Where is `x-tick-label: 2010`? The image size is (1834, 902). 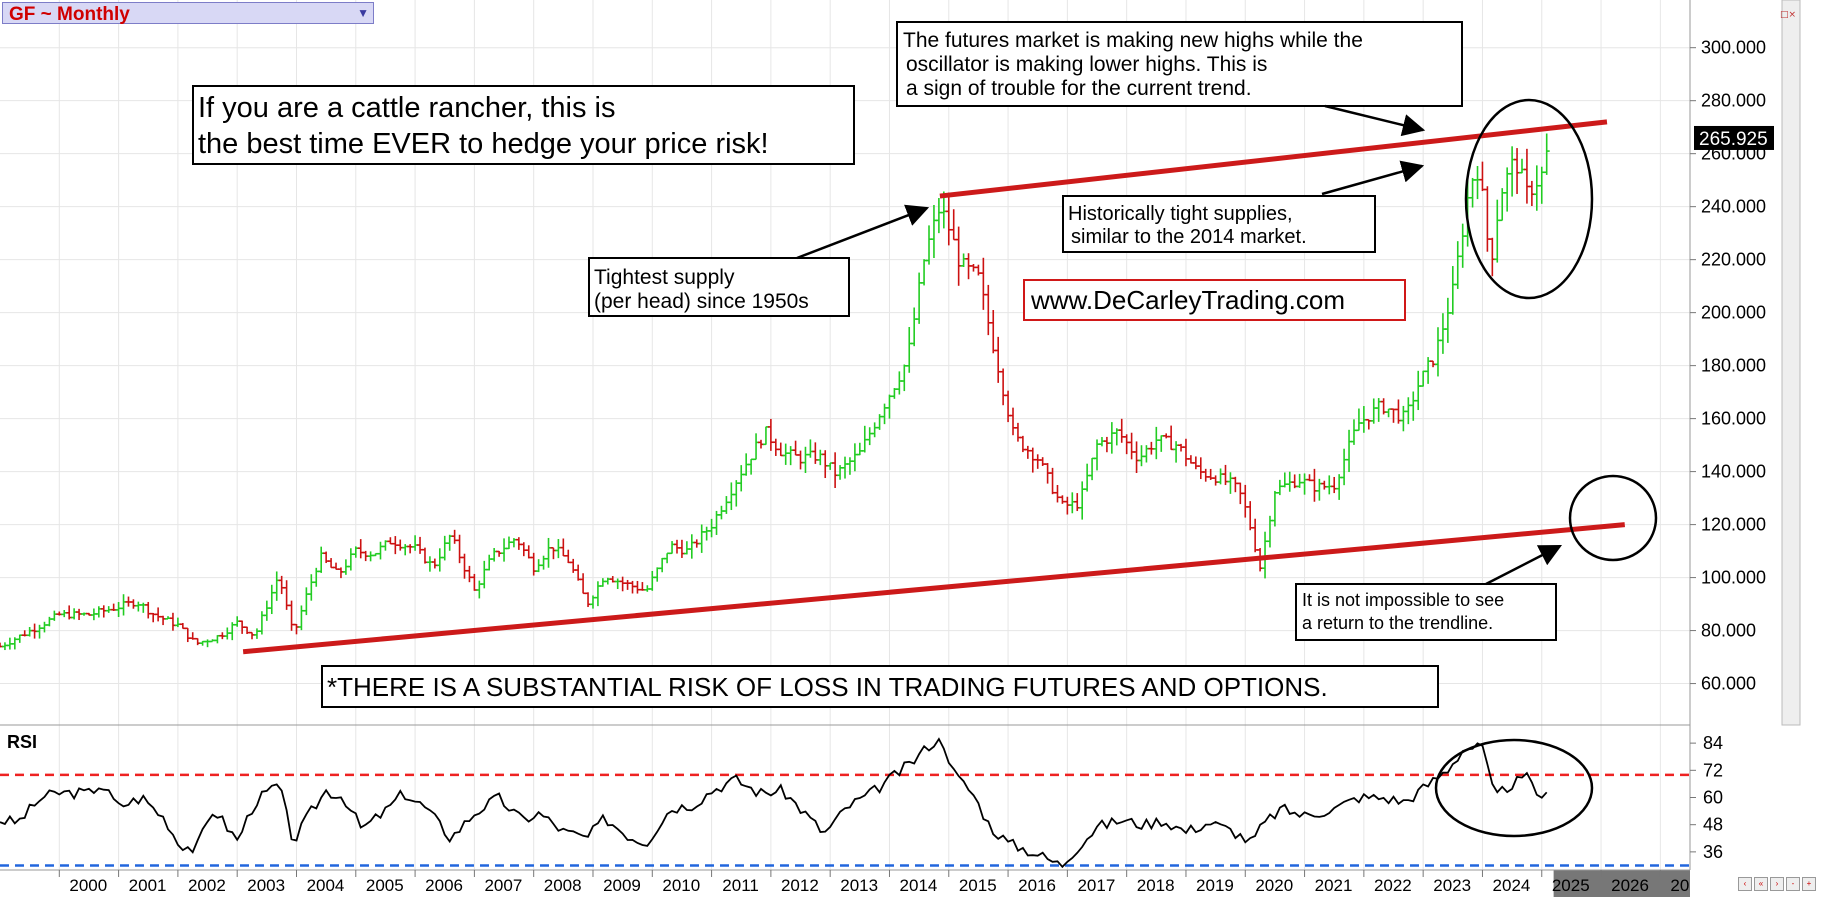
x-tick-label: 2010 is located at coordinates (681, 885).